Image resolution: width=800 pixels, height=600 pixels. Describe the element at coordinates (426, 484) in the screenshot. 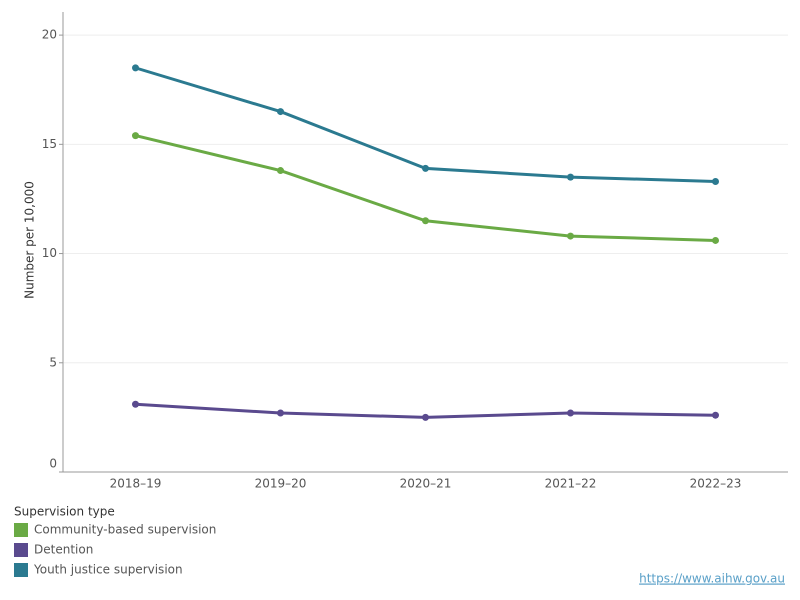

I see `x-tick-label: 2020–21` at that location.